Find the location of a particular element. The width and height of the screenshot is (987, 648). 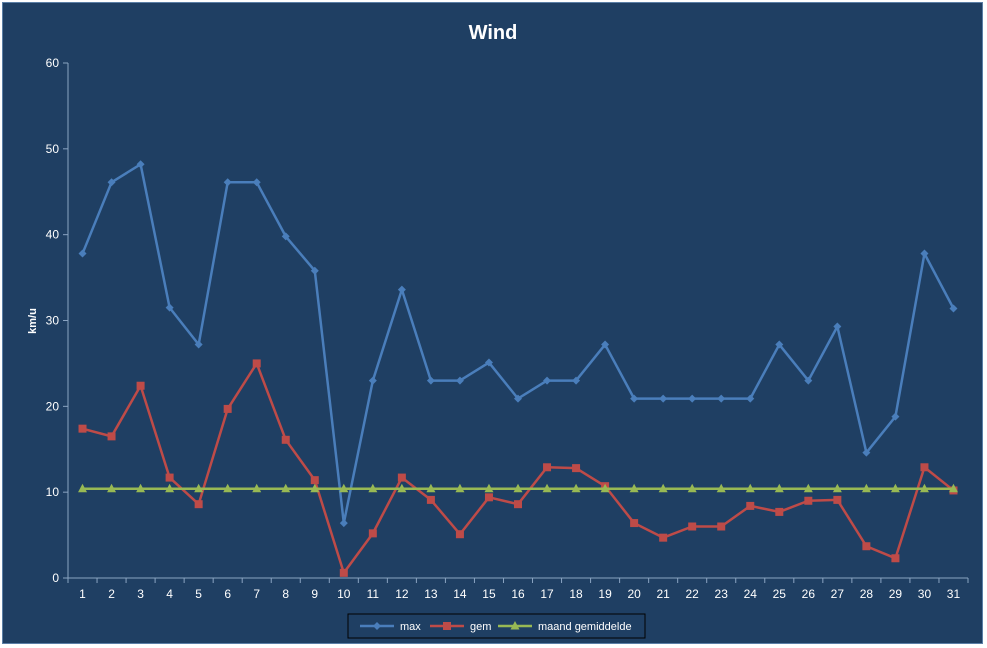

legend: max gem maand gemiddelde is located at coordinates (496, 626).